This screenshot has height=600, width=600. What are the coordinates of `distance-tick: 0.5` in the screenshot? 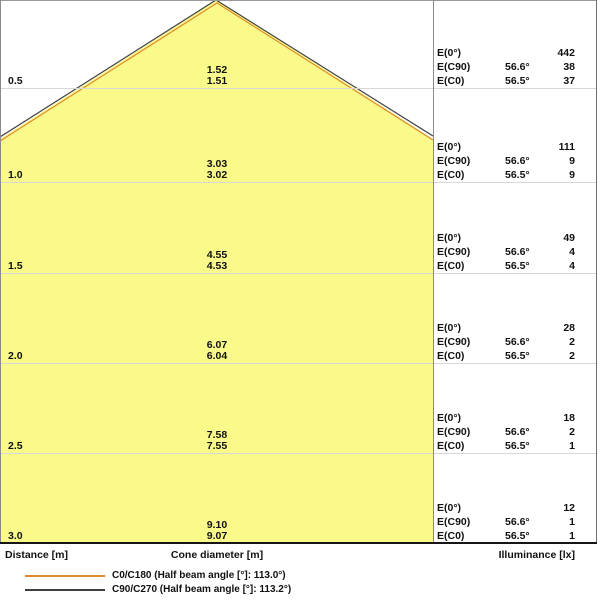 It's located at (15, 81).